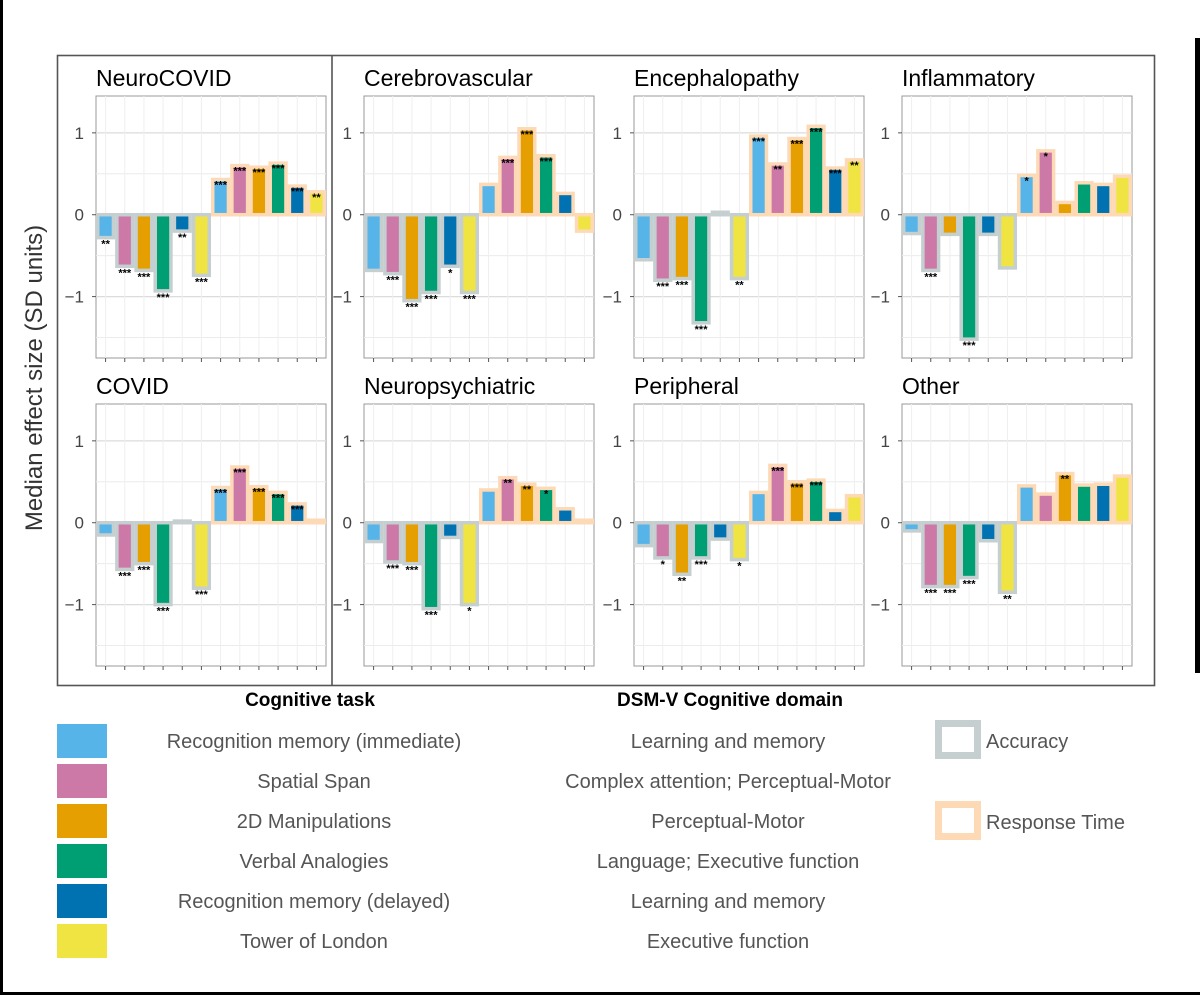 This screenshot has width=1200, height=995. What do you see at coordinates (314, 902) in the screenshot?
I see `legend-task-label: Recognition memory (delayed)` at bounding box center [314, 902].